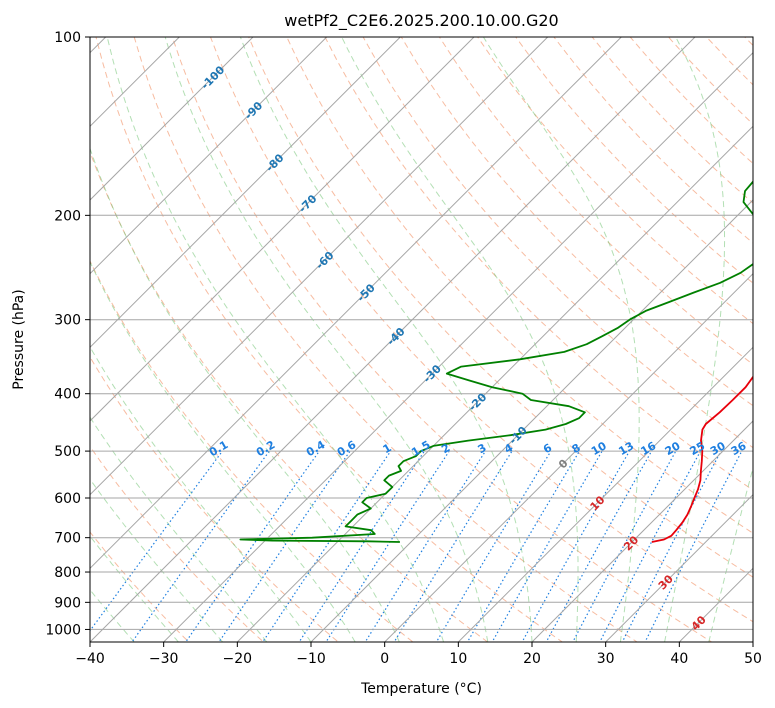 This screenshot has height=708, width=775. I want to click on x-tick-label: 40, so click(679, 659).